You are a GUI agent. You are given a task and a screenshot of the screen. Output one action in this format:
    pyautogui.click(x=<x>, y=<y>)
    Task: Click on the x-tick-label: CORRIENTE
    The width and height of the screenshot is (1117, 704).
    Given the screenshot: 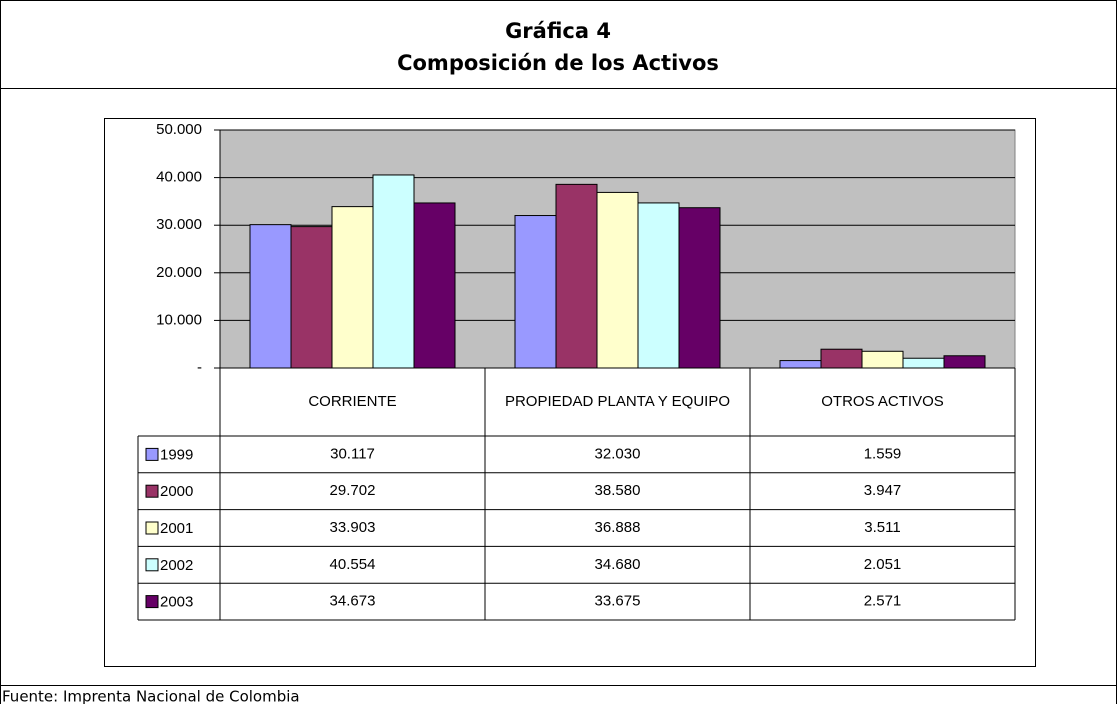 What is the action you would take?
    pyautogui.click(x=352, y=401)
    